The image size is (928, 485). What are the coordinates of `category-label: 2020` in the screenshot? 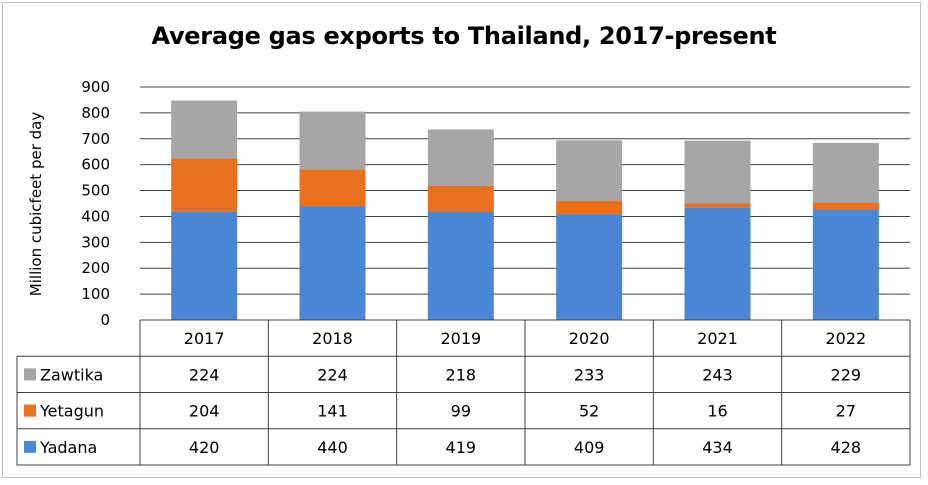 It's located at (589, 338).